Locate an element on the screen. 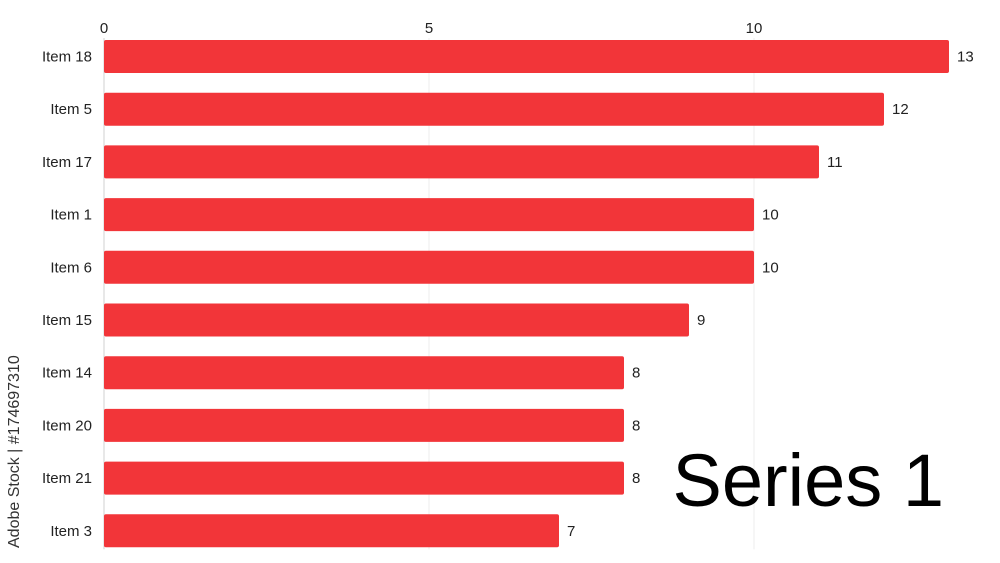 The image size is (1000, 563). data-label-8: 8 is located at coordinates (636, 425).